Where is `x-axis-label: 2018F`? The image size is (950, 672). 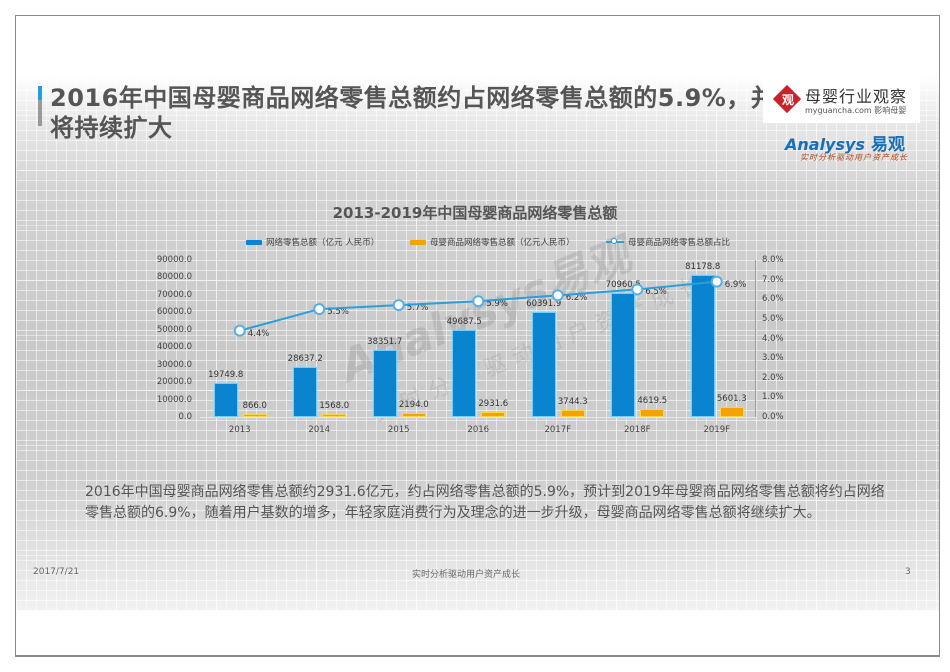 x-axis-label: 2018F is located at coordinates (637, 430).